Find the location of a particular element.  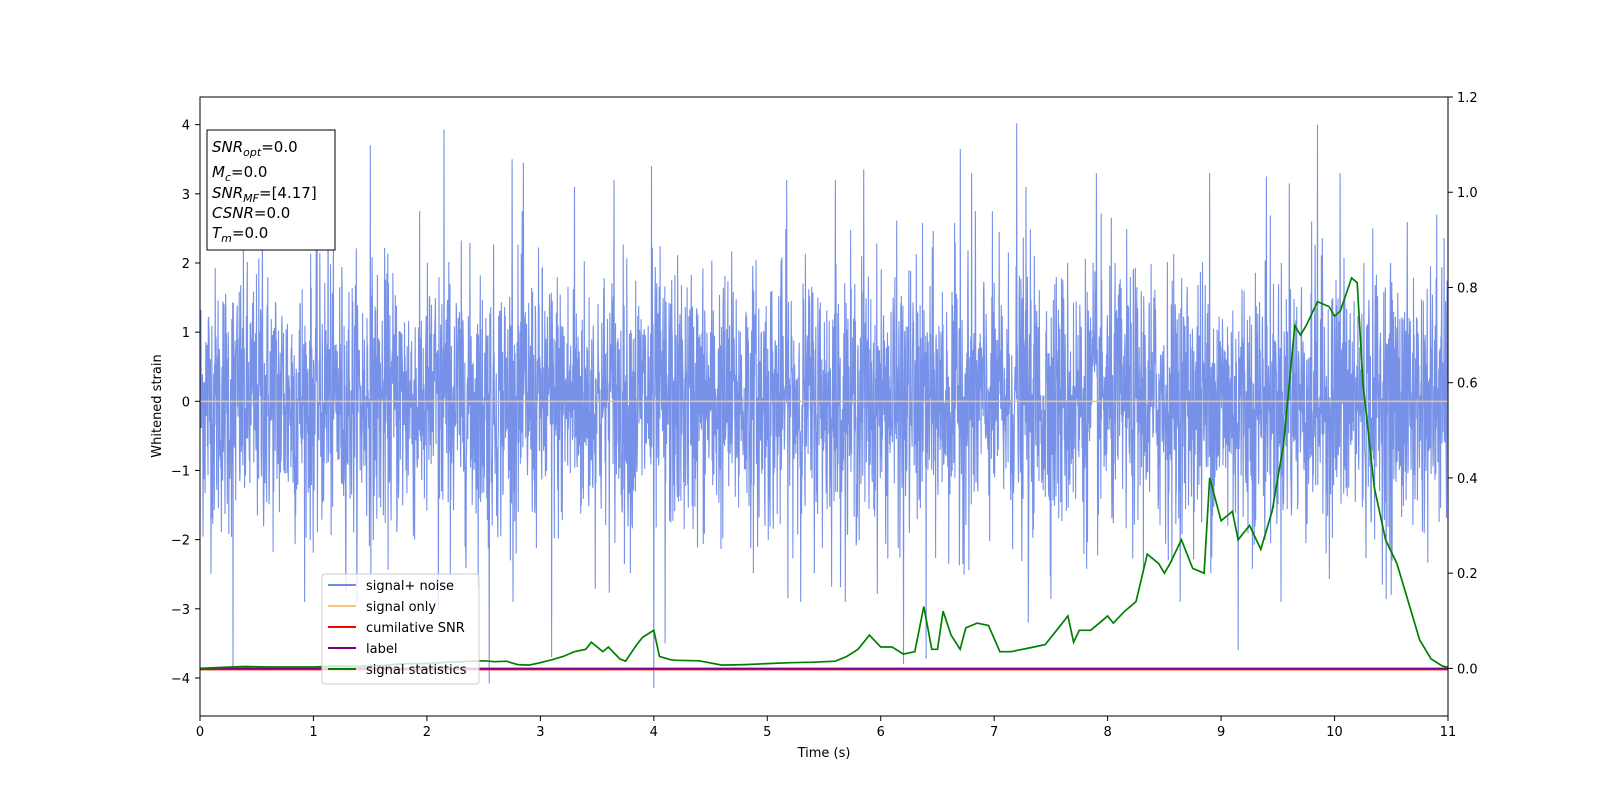

y-axis-left: −4 −3 −2 −1 0 1 2 3 4 is located at coordinates (185, 403).